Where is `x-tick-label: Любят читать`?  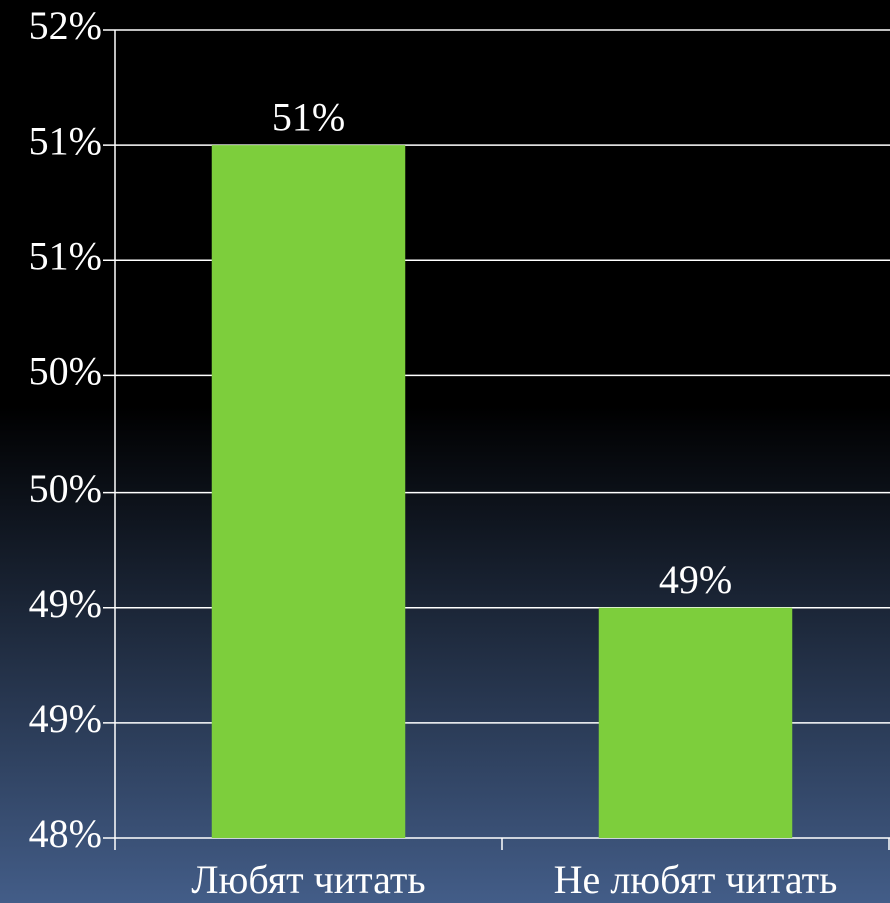 x-tick-label: Любят читать is located at coordinates (308, 879).